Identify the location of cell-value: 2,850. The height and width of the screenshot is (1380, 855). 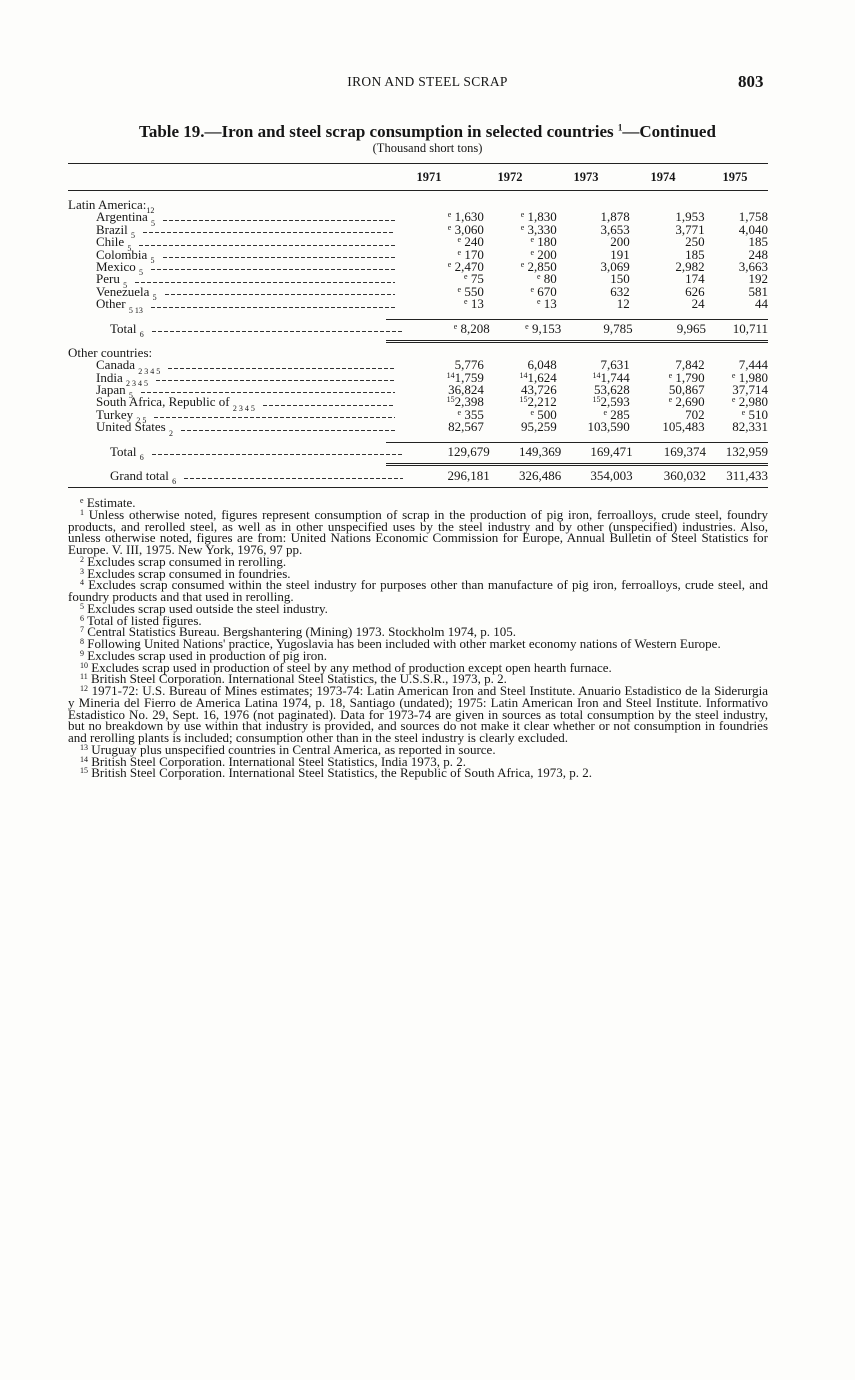
(542, 266).